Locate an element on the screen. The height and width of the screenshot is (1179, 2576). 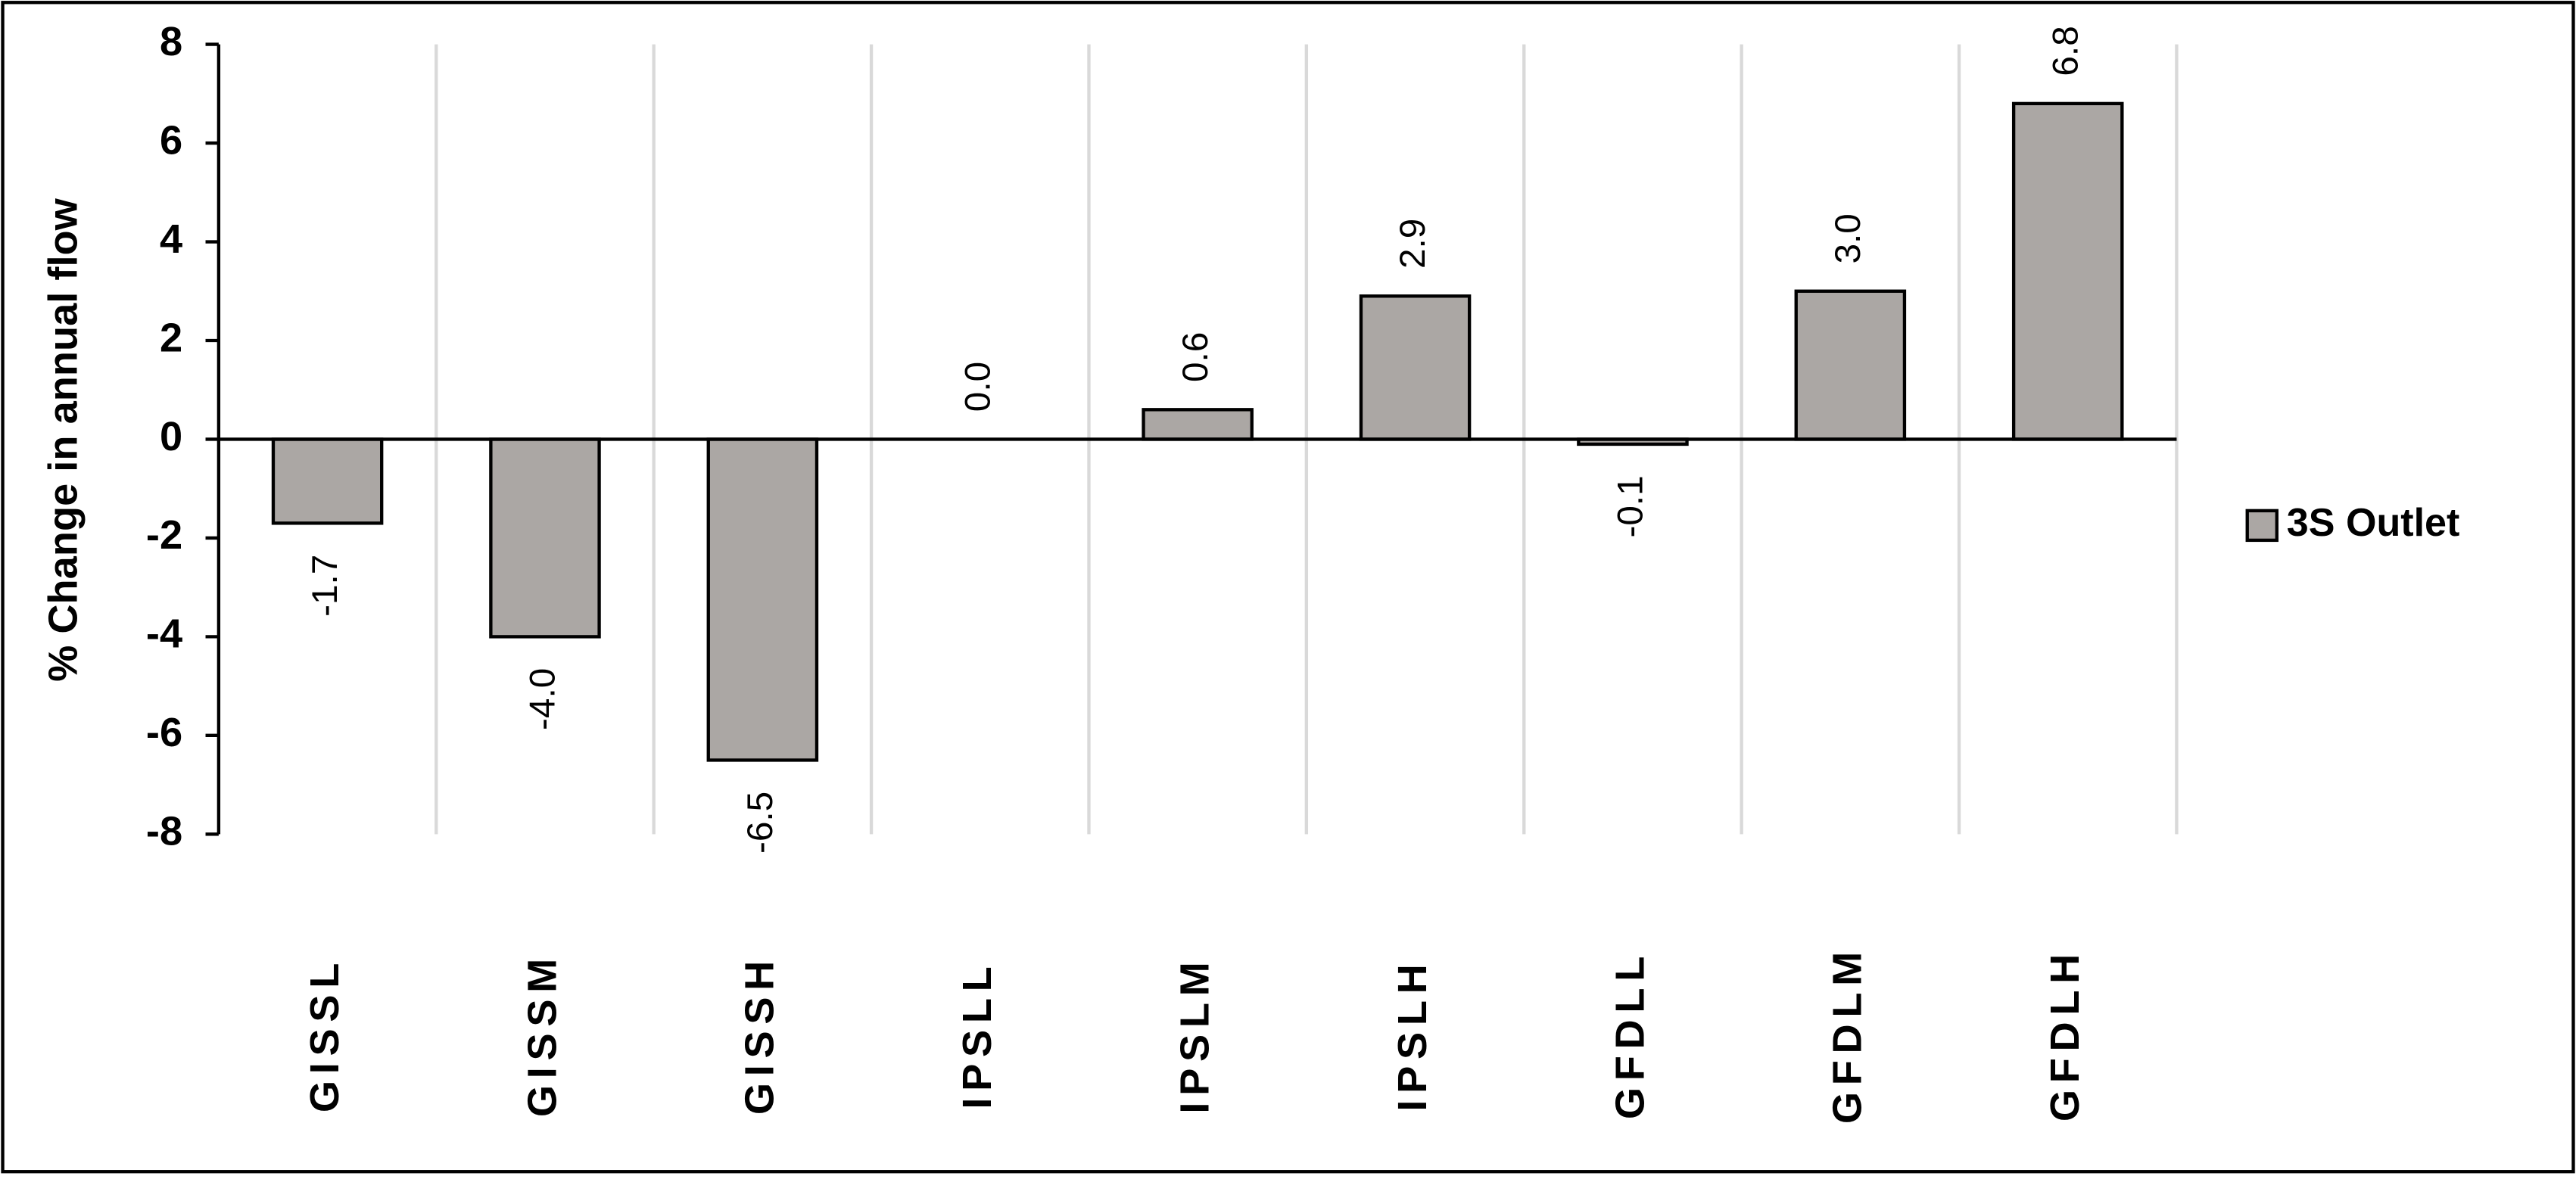
x-tick-label: IPSLH is located at coordinates (1412, 1034).